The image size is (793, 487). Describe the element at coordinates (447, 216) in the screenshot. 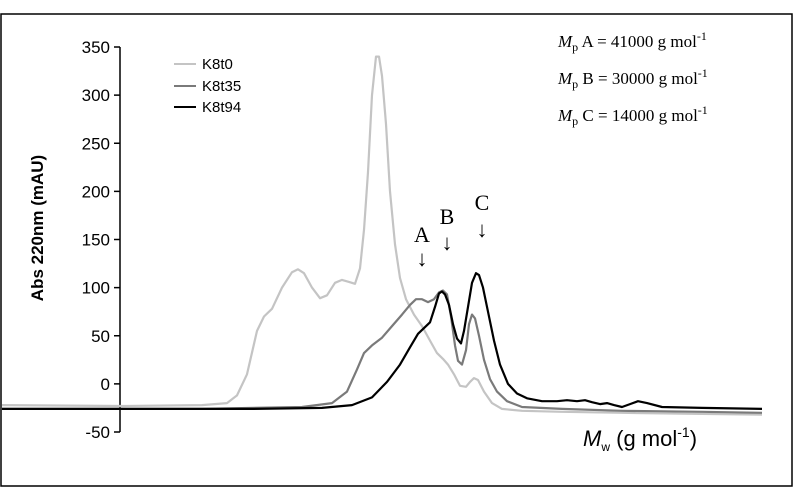

I see `peak-label-b: B` at that location.